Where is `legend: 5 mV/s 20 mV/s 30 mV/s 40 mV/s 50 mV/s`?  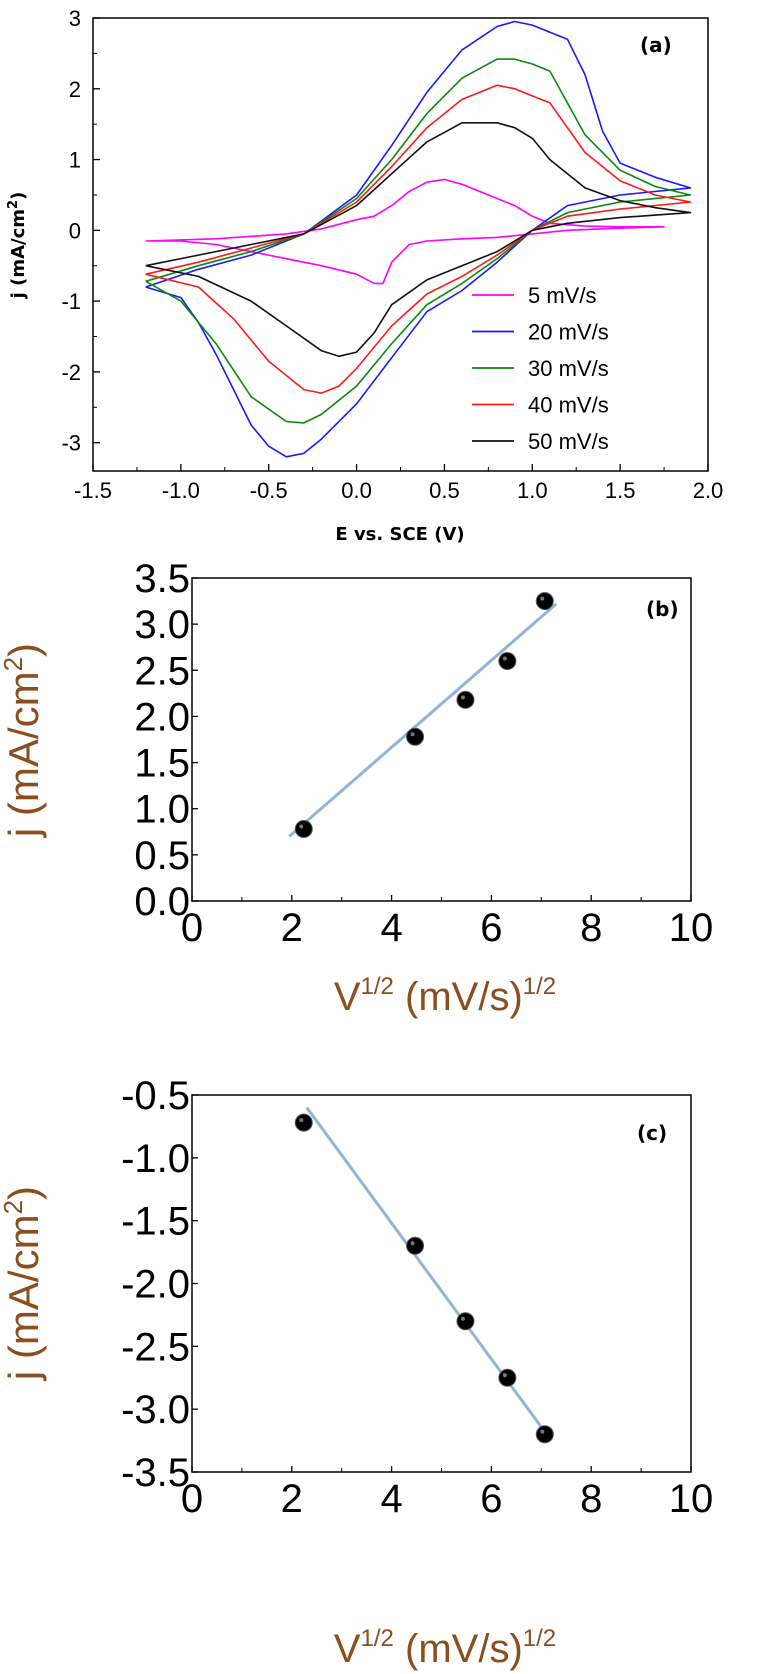
legend: 5 mV/s 20 mV/s 30 mV/s 40 mV/s 50 mV/s is located at coordinates (540, 368).